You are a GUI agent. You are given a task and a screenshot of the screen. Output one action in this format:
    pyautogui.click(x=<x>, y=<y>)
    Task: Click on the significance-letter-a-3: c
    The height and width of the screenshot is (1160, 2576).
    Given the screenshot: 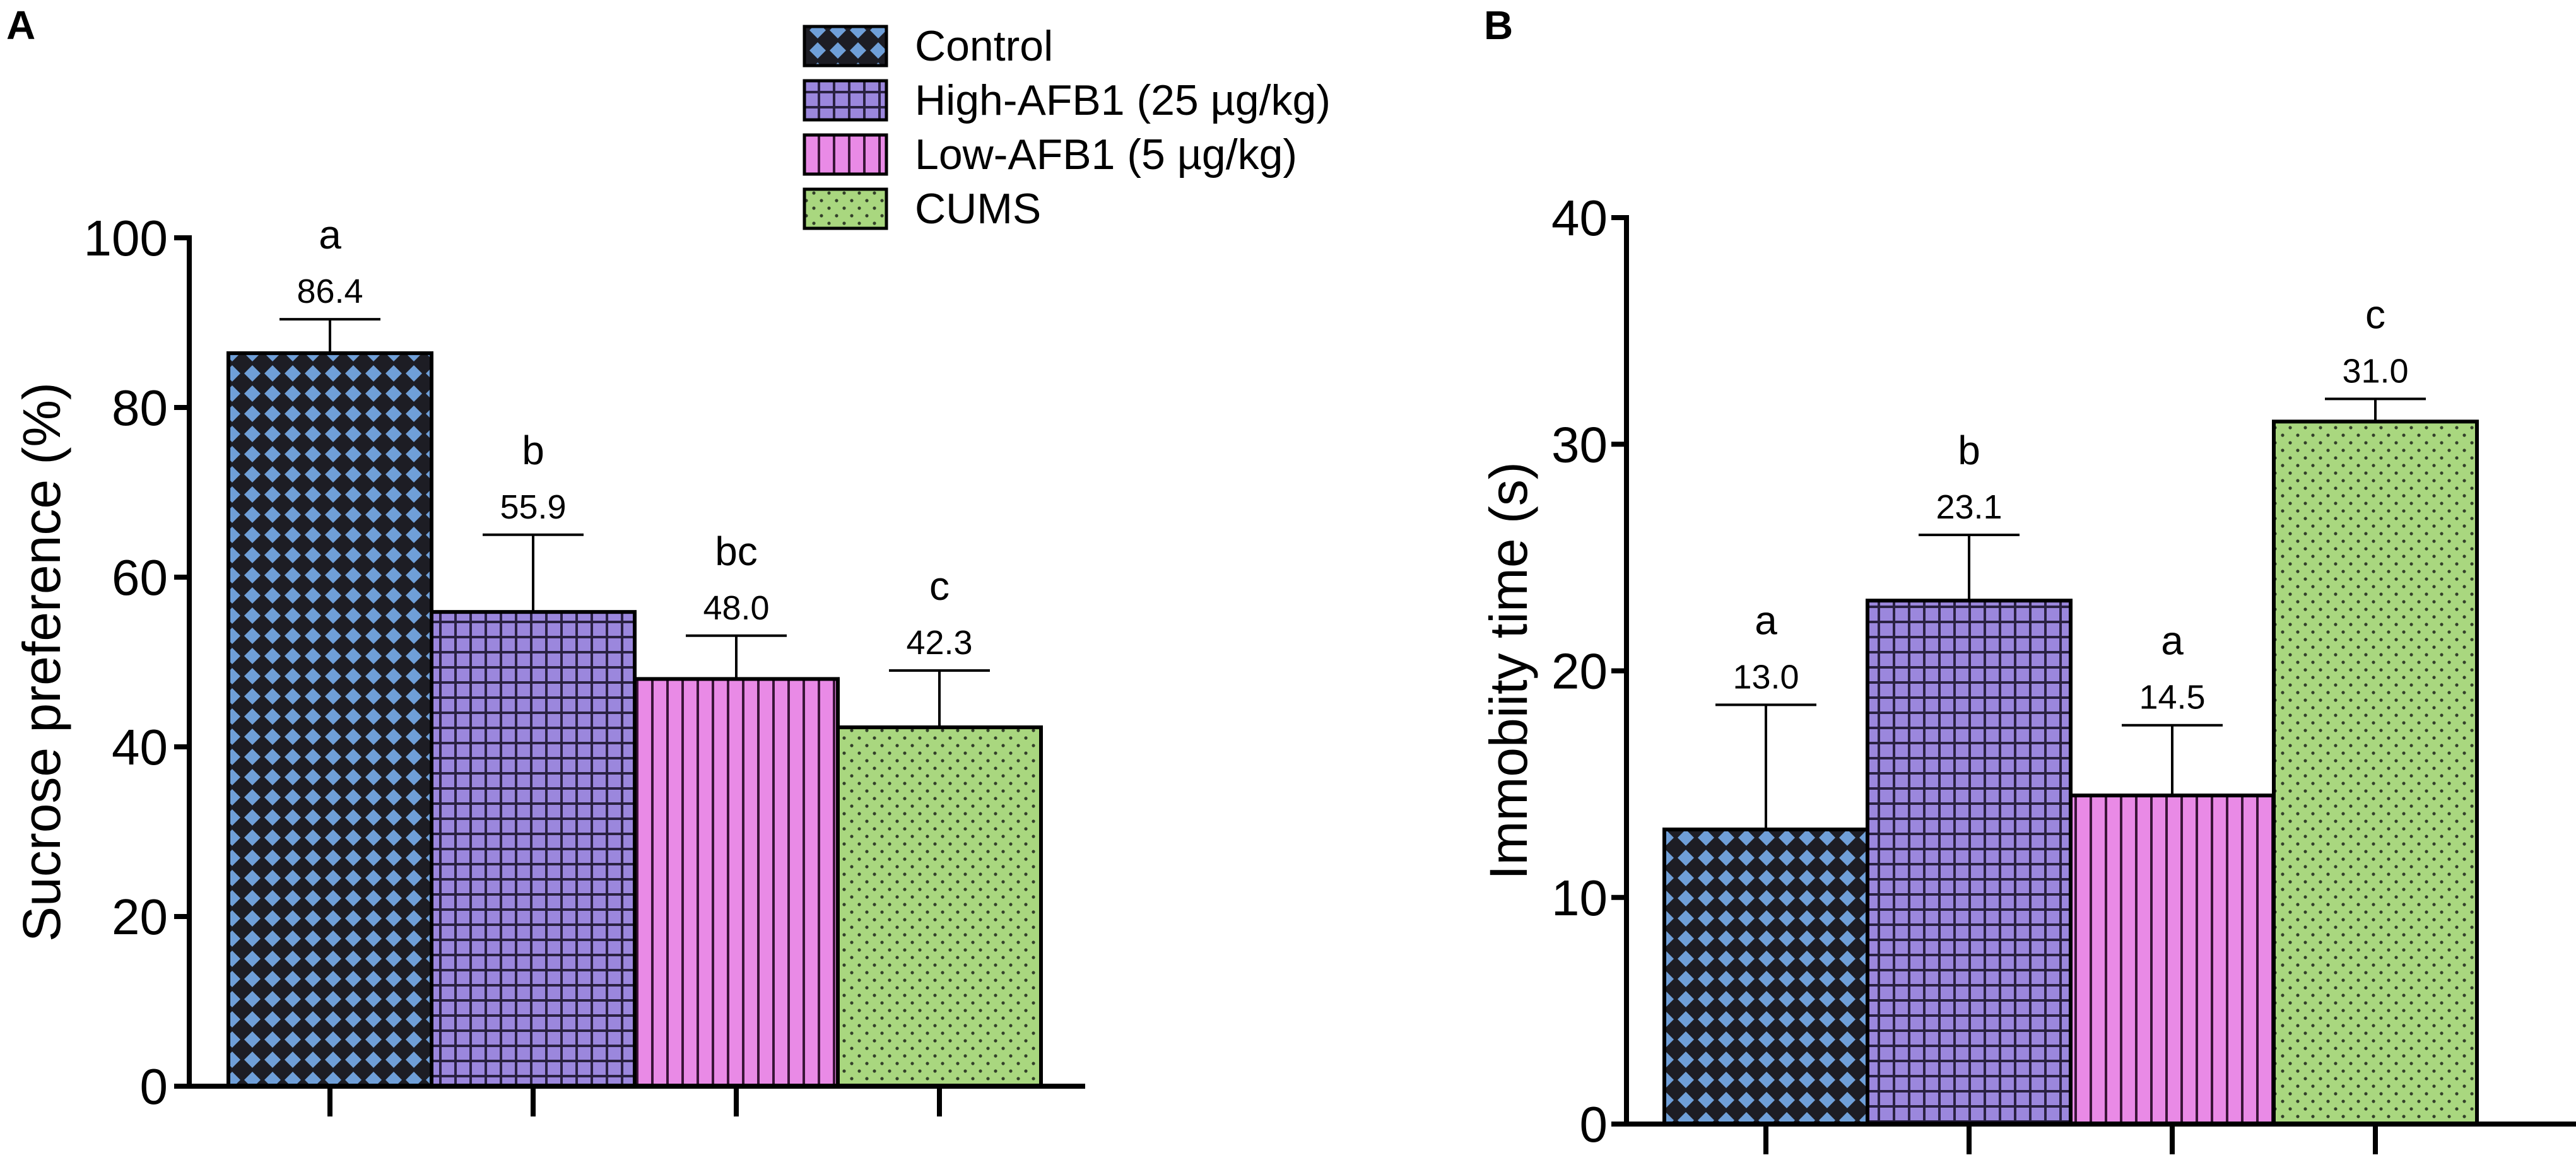 What is the action you would take?
    pyautogui.click(x=939, y=586)
    